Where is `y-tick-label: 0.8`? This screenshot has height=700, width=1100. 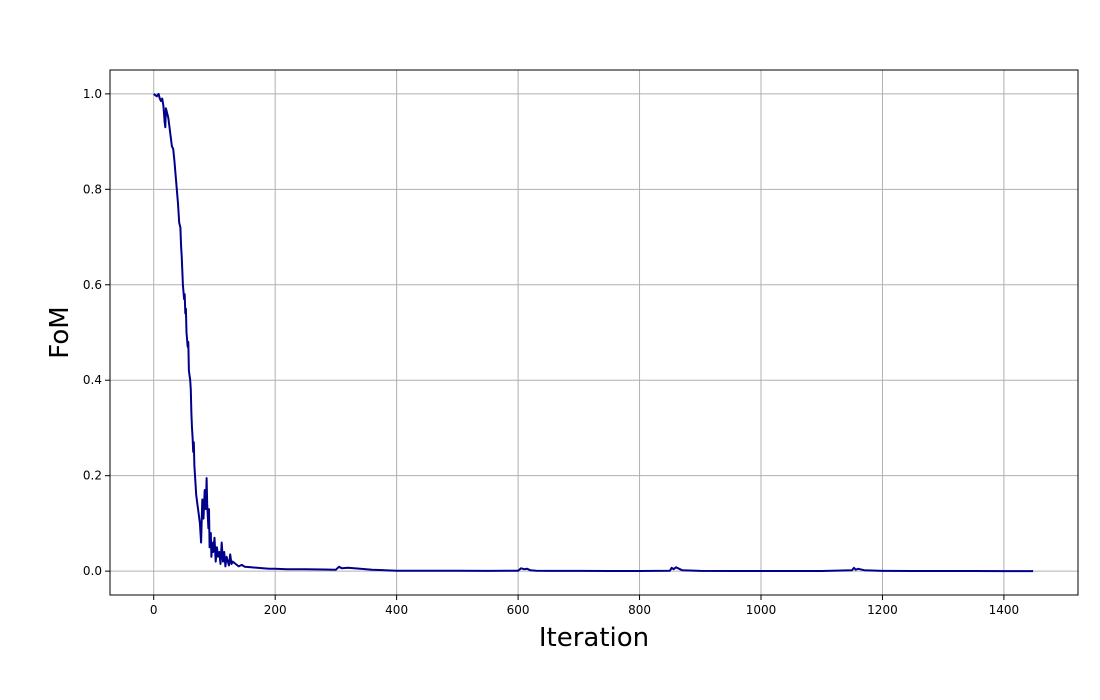
y-tick-label: 0.8 is located at coordinates (92, 189).